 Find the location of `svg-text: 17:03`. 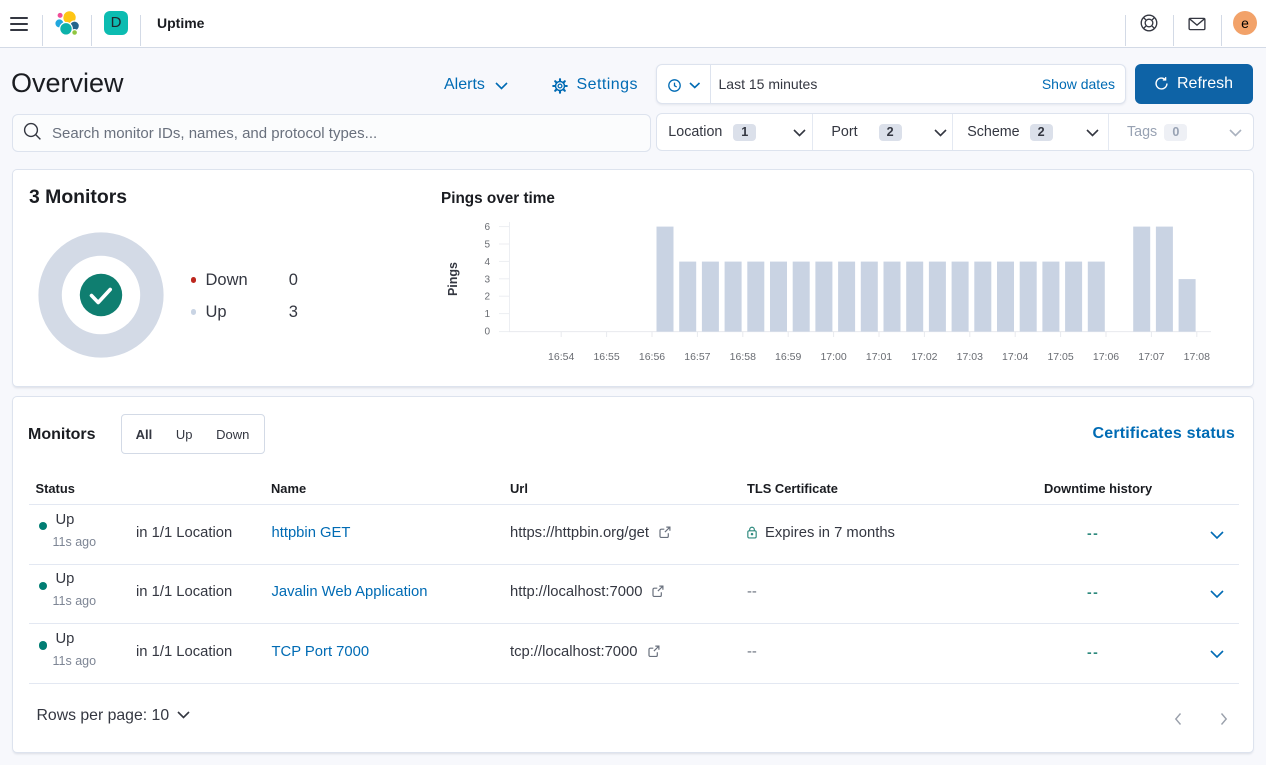

svg-text: 17:03 is located at coordinates (970, 357).